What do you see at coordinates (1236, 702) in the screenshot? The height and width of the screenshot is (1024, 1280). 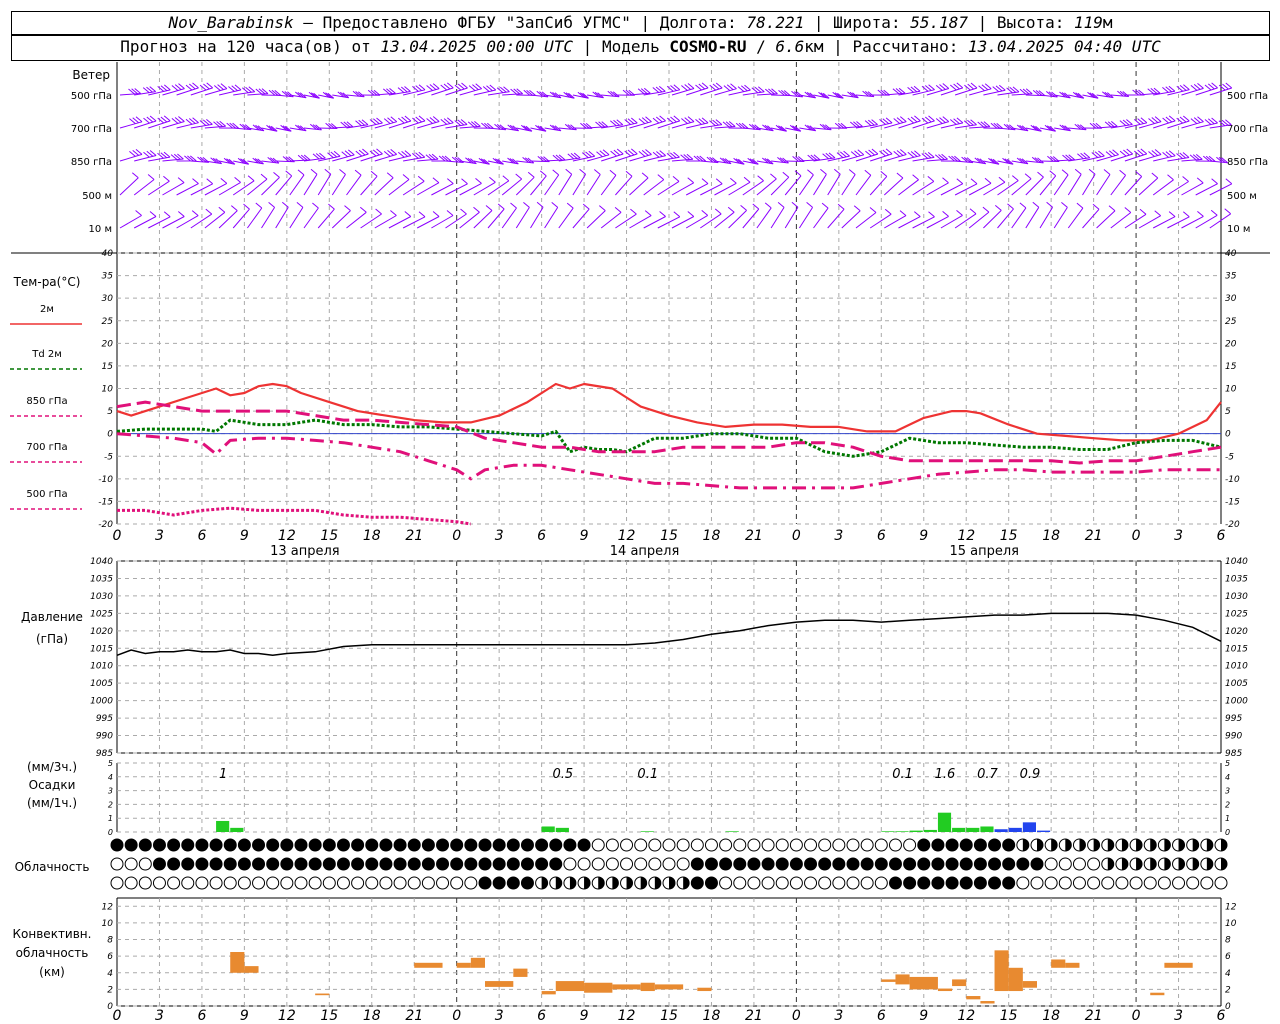 I see `y-tick-label-right: 1000` at bounding box center [1236, 702].